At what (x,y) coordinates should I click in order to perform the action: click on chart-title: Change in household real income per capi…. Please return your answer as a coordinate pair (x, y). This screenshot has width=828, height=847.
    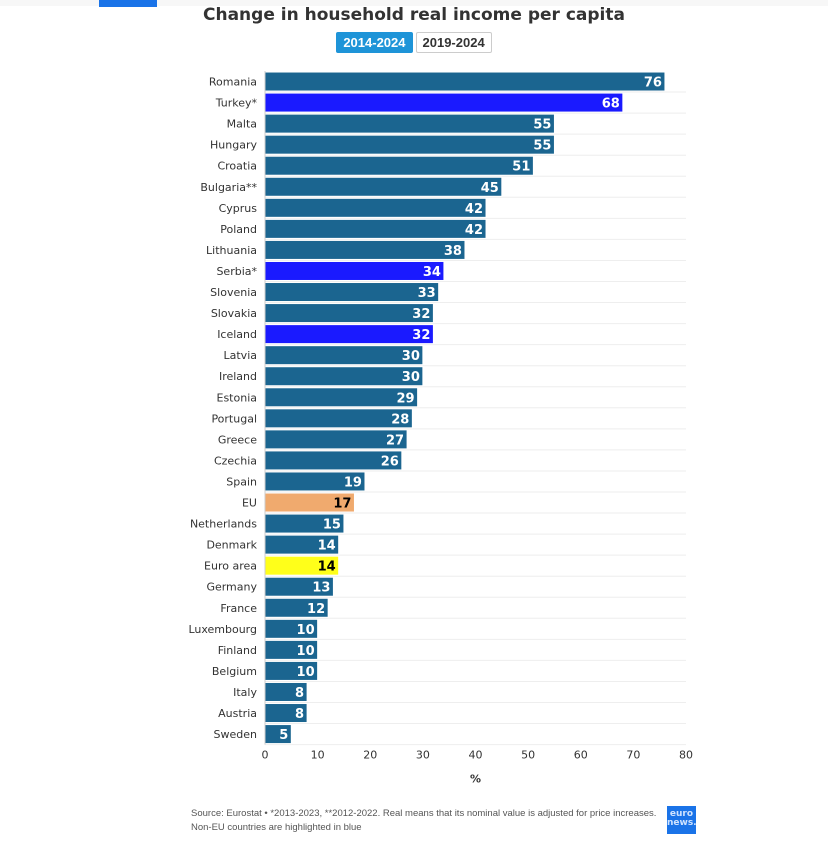
    Looking at the image, I should click on (414, 15).